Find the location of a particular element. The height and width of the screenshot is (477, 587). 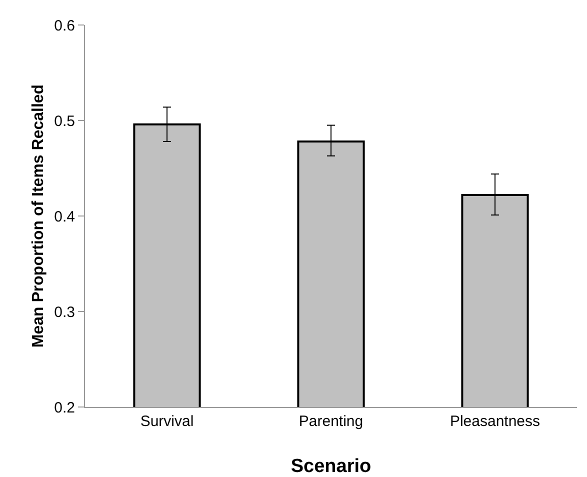

y-tick-label: 0.4 is located at coordinates (64, 217).